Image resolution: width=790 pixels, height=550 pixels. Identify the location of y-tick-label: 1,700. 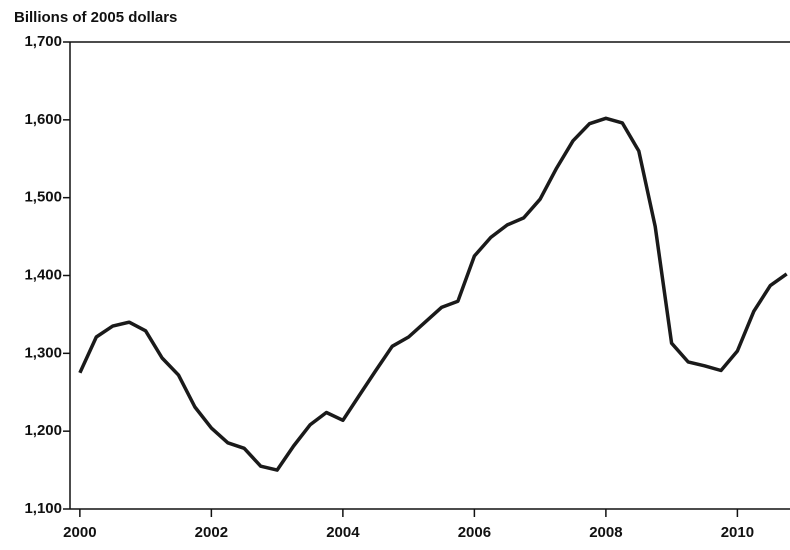
(43, 41).